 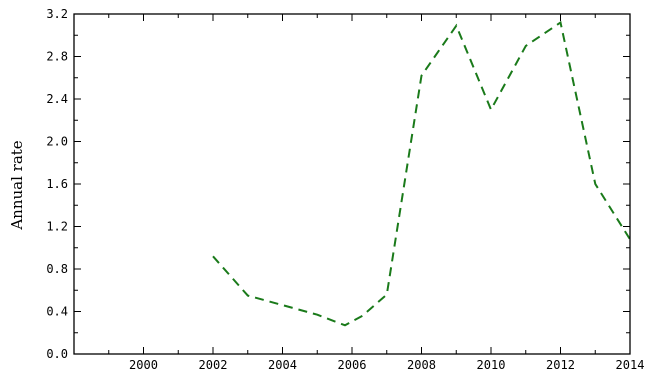 I want to click on x-tick-label: 2004, so click(x=282, y=365).